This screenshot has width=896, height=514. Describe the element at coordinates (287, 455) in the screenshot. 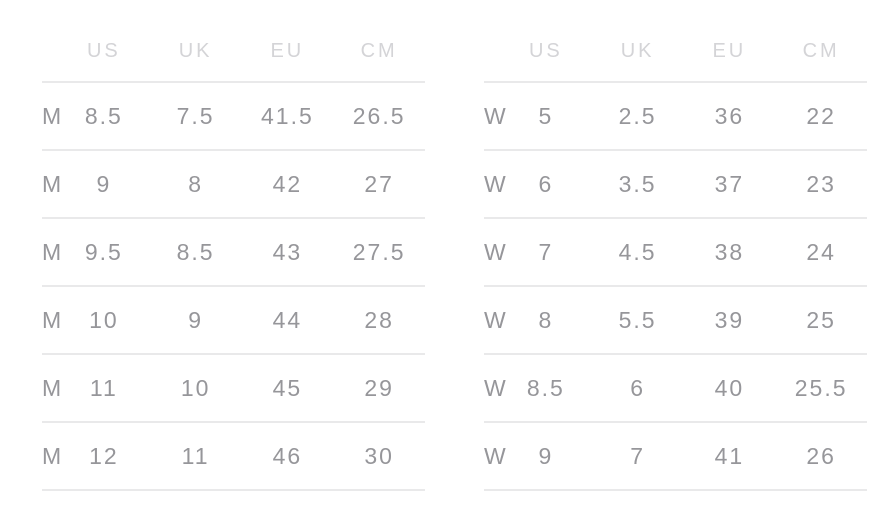

I see `cell-eu: 46` at that location.